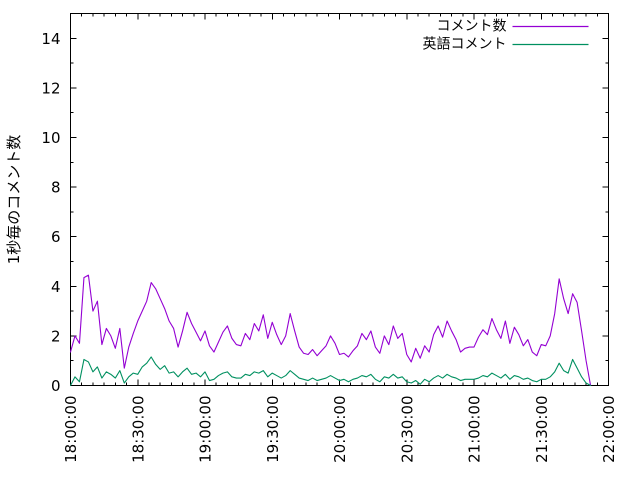 Image resolution: width=640 pixels, height=480 pixels. Describe the element at coordinates (56, 336) in the screenshot. I see `y-tick-label: 2` at that location.